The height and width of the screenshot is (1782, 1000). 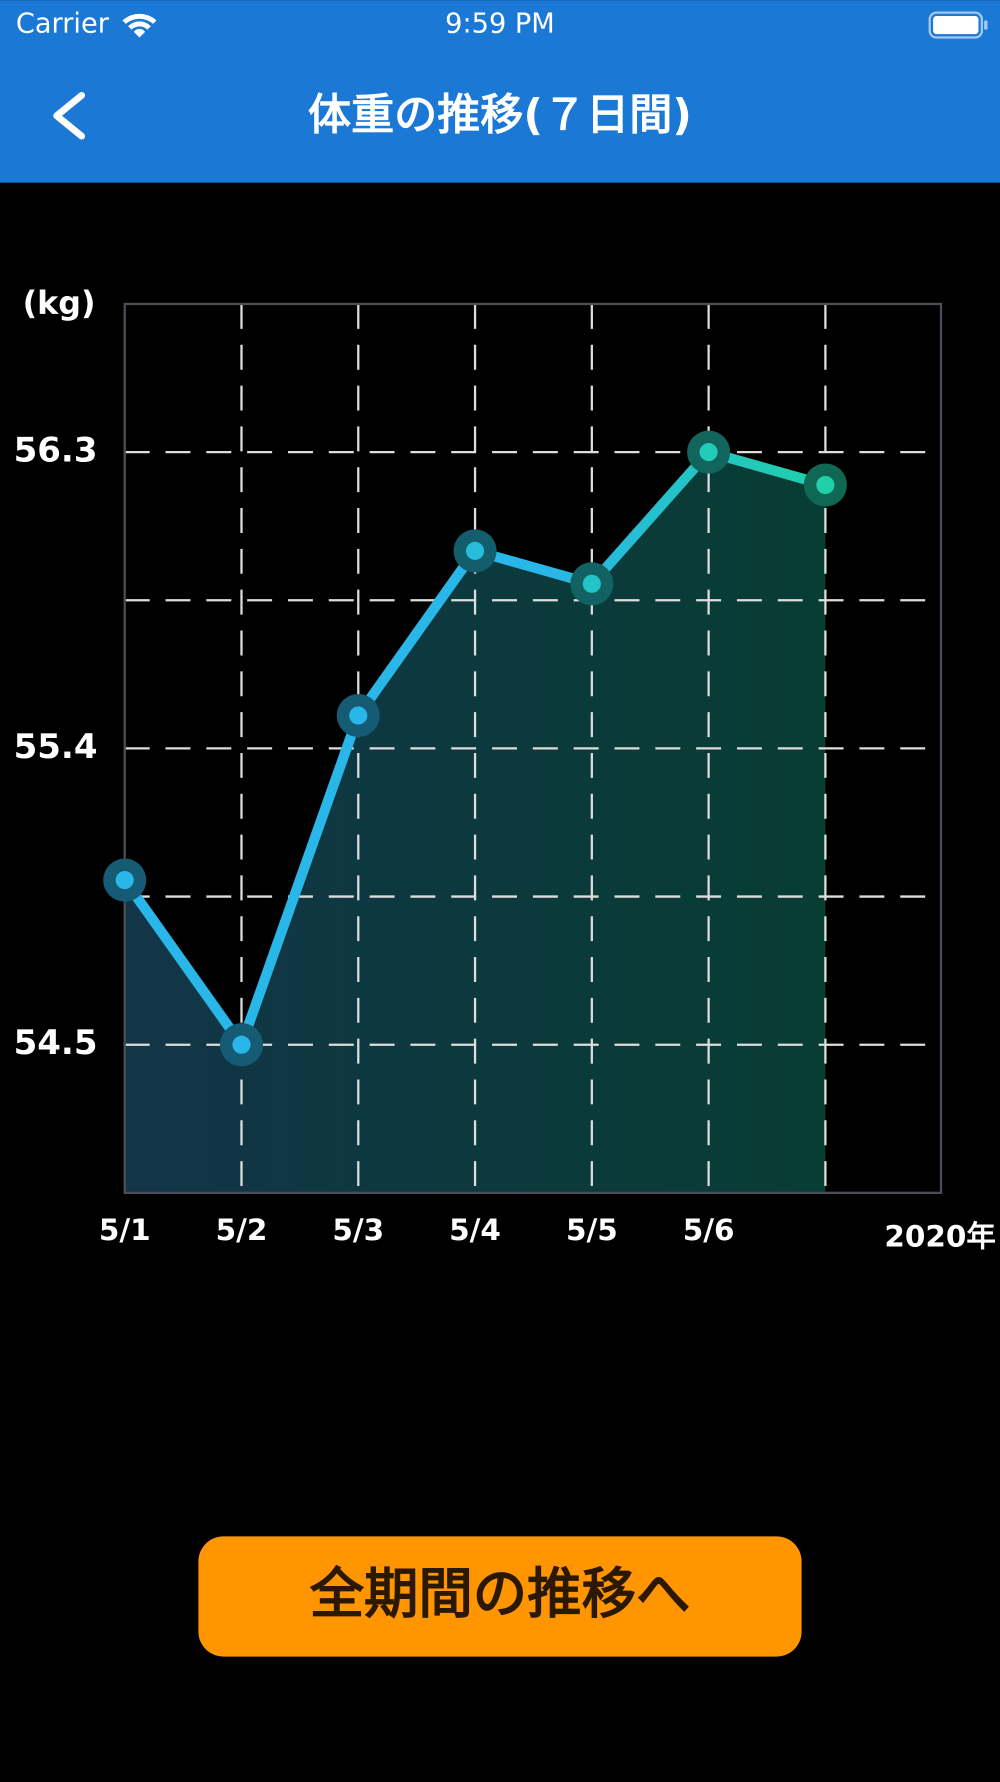 I want to click on button-label: 全期間の推移へ, so click(x=500, y=1594).